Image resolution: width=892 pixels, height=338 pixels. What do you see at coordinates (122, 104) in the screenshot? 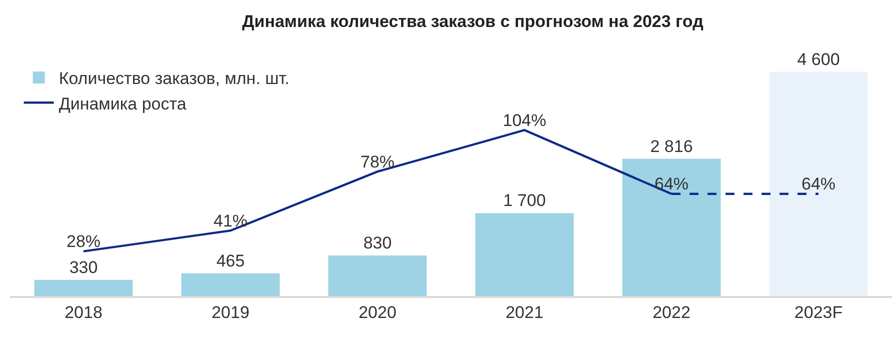
I see `legend-label: Динамика роста` at bounding box center [122, 104].